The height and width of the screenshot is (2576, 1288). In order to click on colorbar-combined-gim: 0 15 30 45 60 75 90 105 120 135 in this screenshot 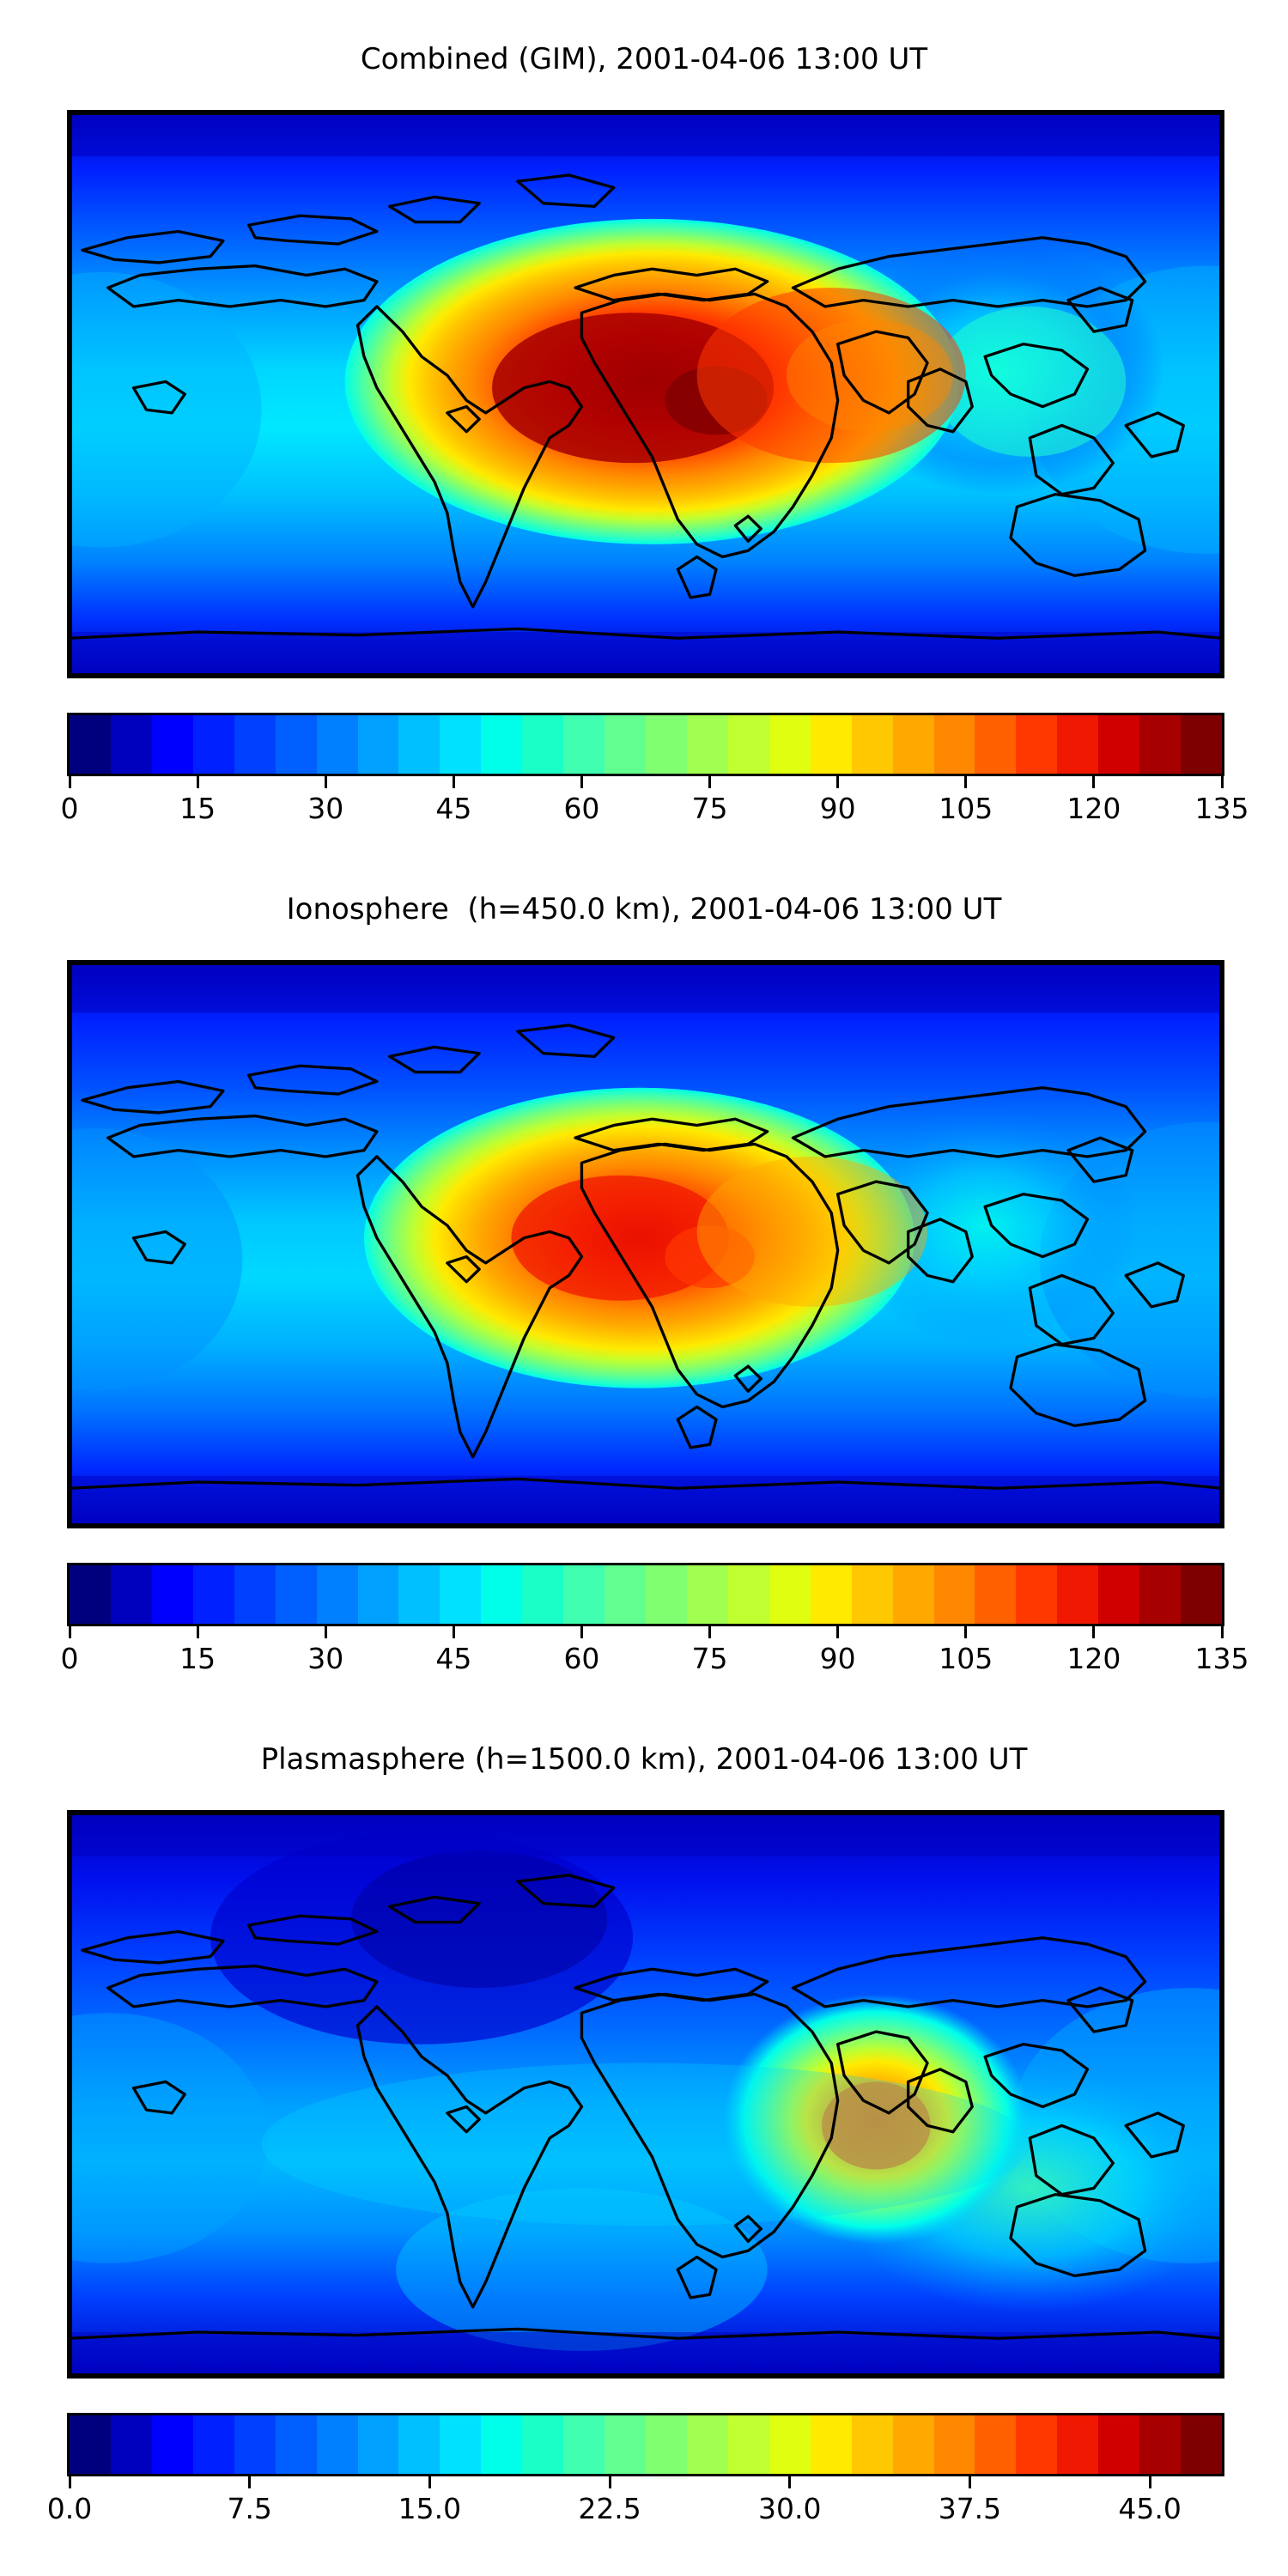, I will do `click(655, 769)`.